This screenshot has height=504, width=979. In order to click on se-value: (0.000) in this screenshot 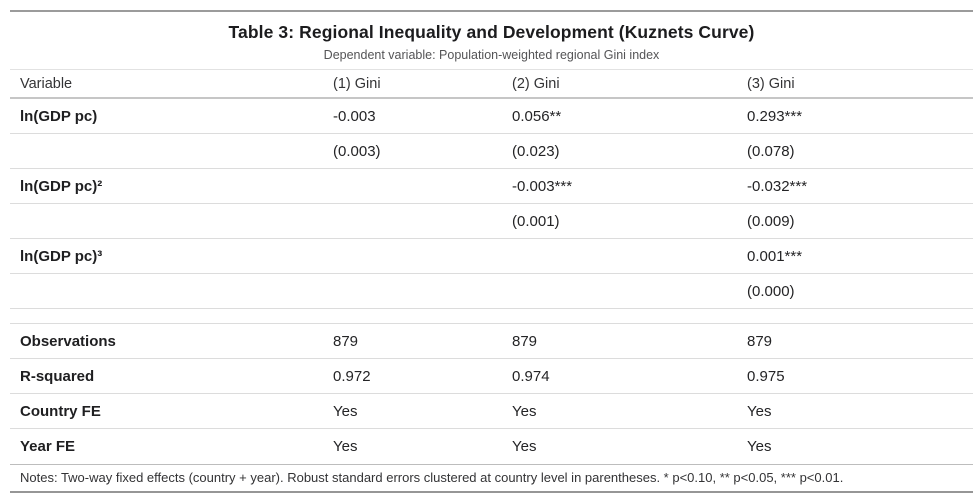, I will do `click(771, 291)`.